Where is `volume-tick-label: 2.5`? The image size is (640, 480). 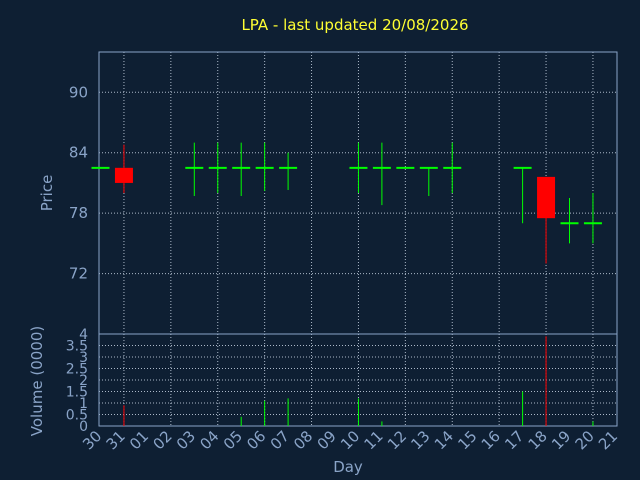
volume-tick-label: 2.5 is located at coordinates (77, 370).